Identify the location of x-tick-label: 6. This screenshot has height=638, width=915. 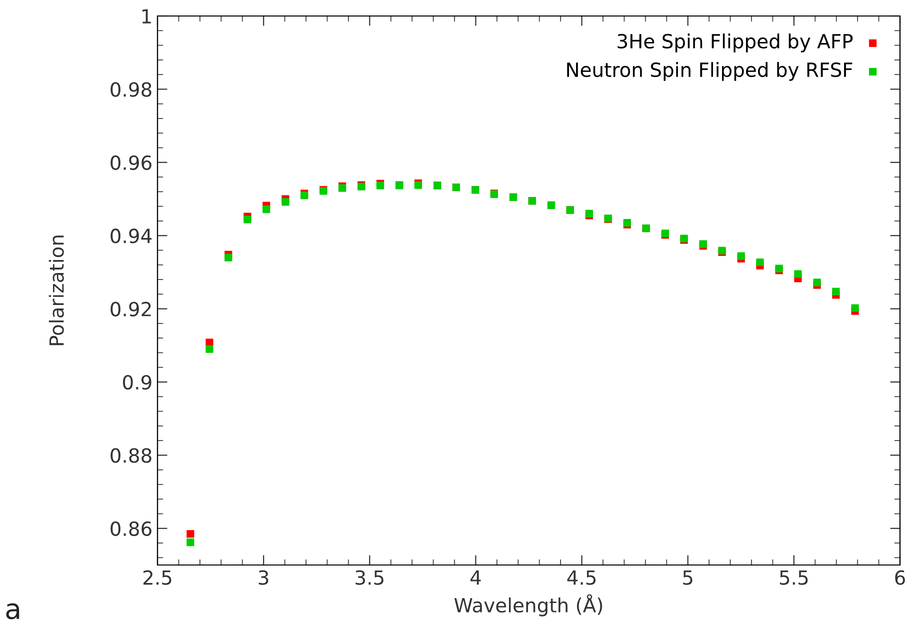
(900, 577).